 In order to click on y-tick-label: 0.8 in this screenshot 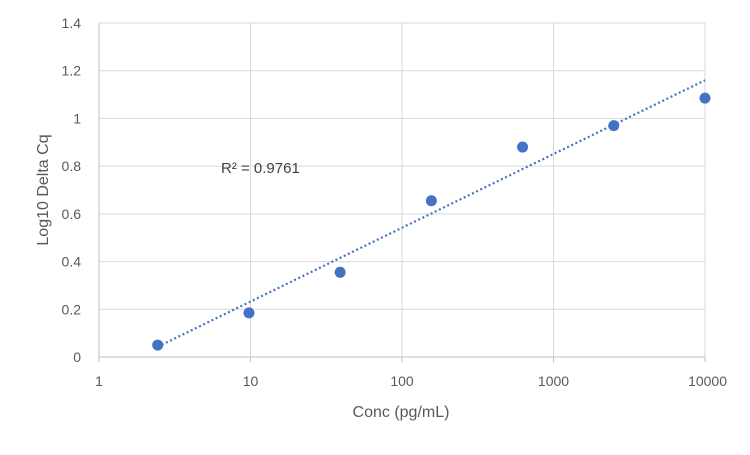, I will do `click(72, 166)`.